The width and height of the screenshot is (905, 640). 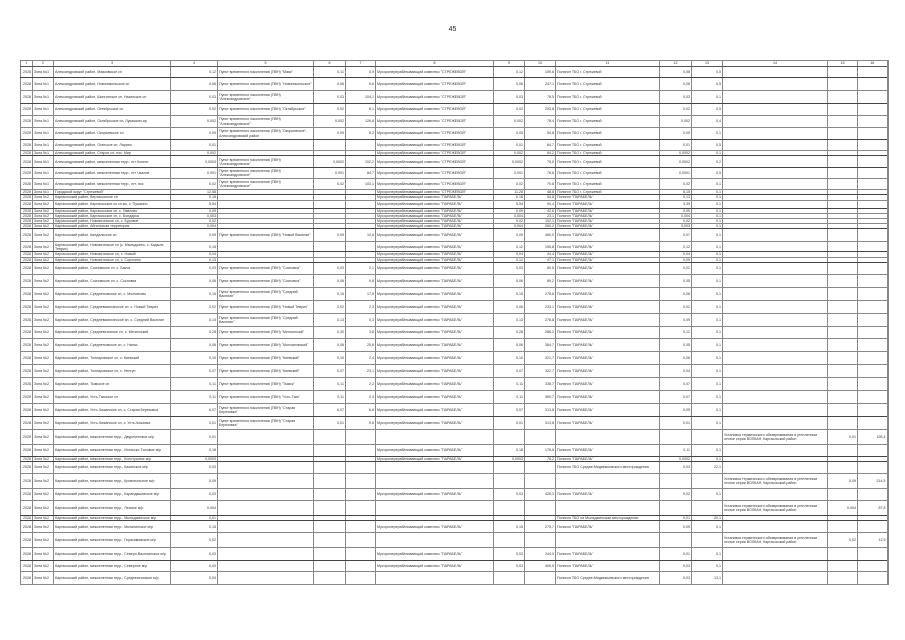 What do you see at coordinates (872, 436) in the screenshot?
I see `table-cell: 195,4` at bounding box center [872, 436].